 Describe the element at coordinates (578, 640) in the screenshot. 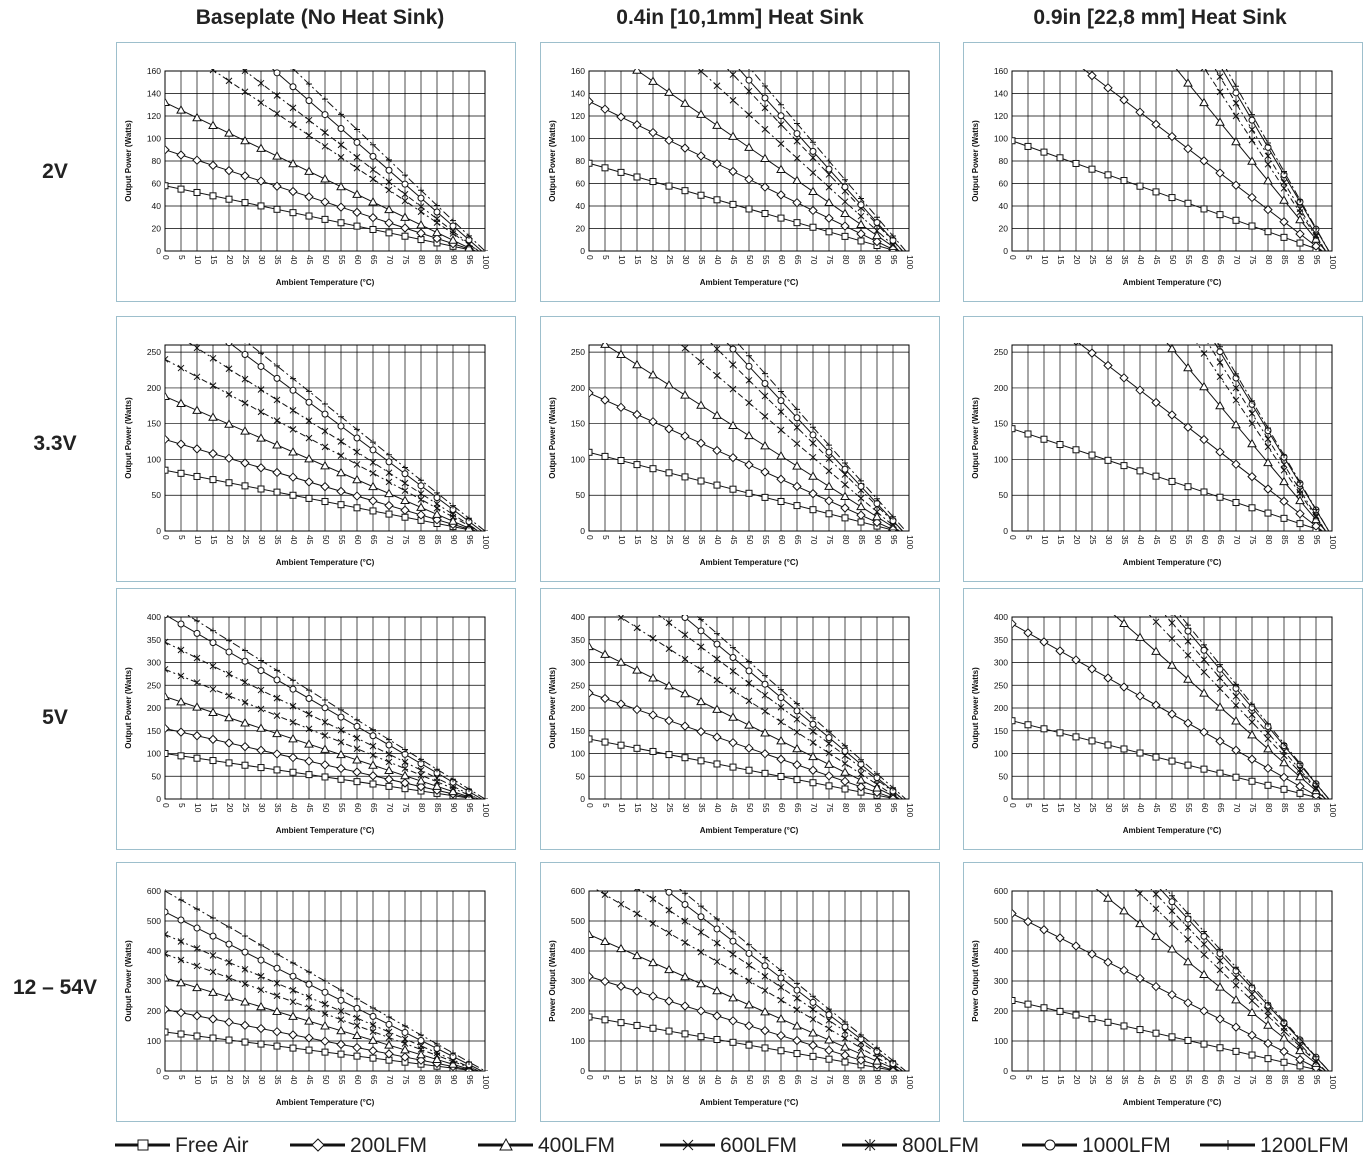

I see `y-tick-label: 350` at that location.